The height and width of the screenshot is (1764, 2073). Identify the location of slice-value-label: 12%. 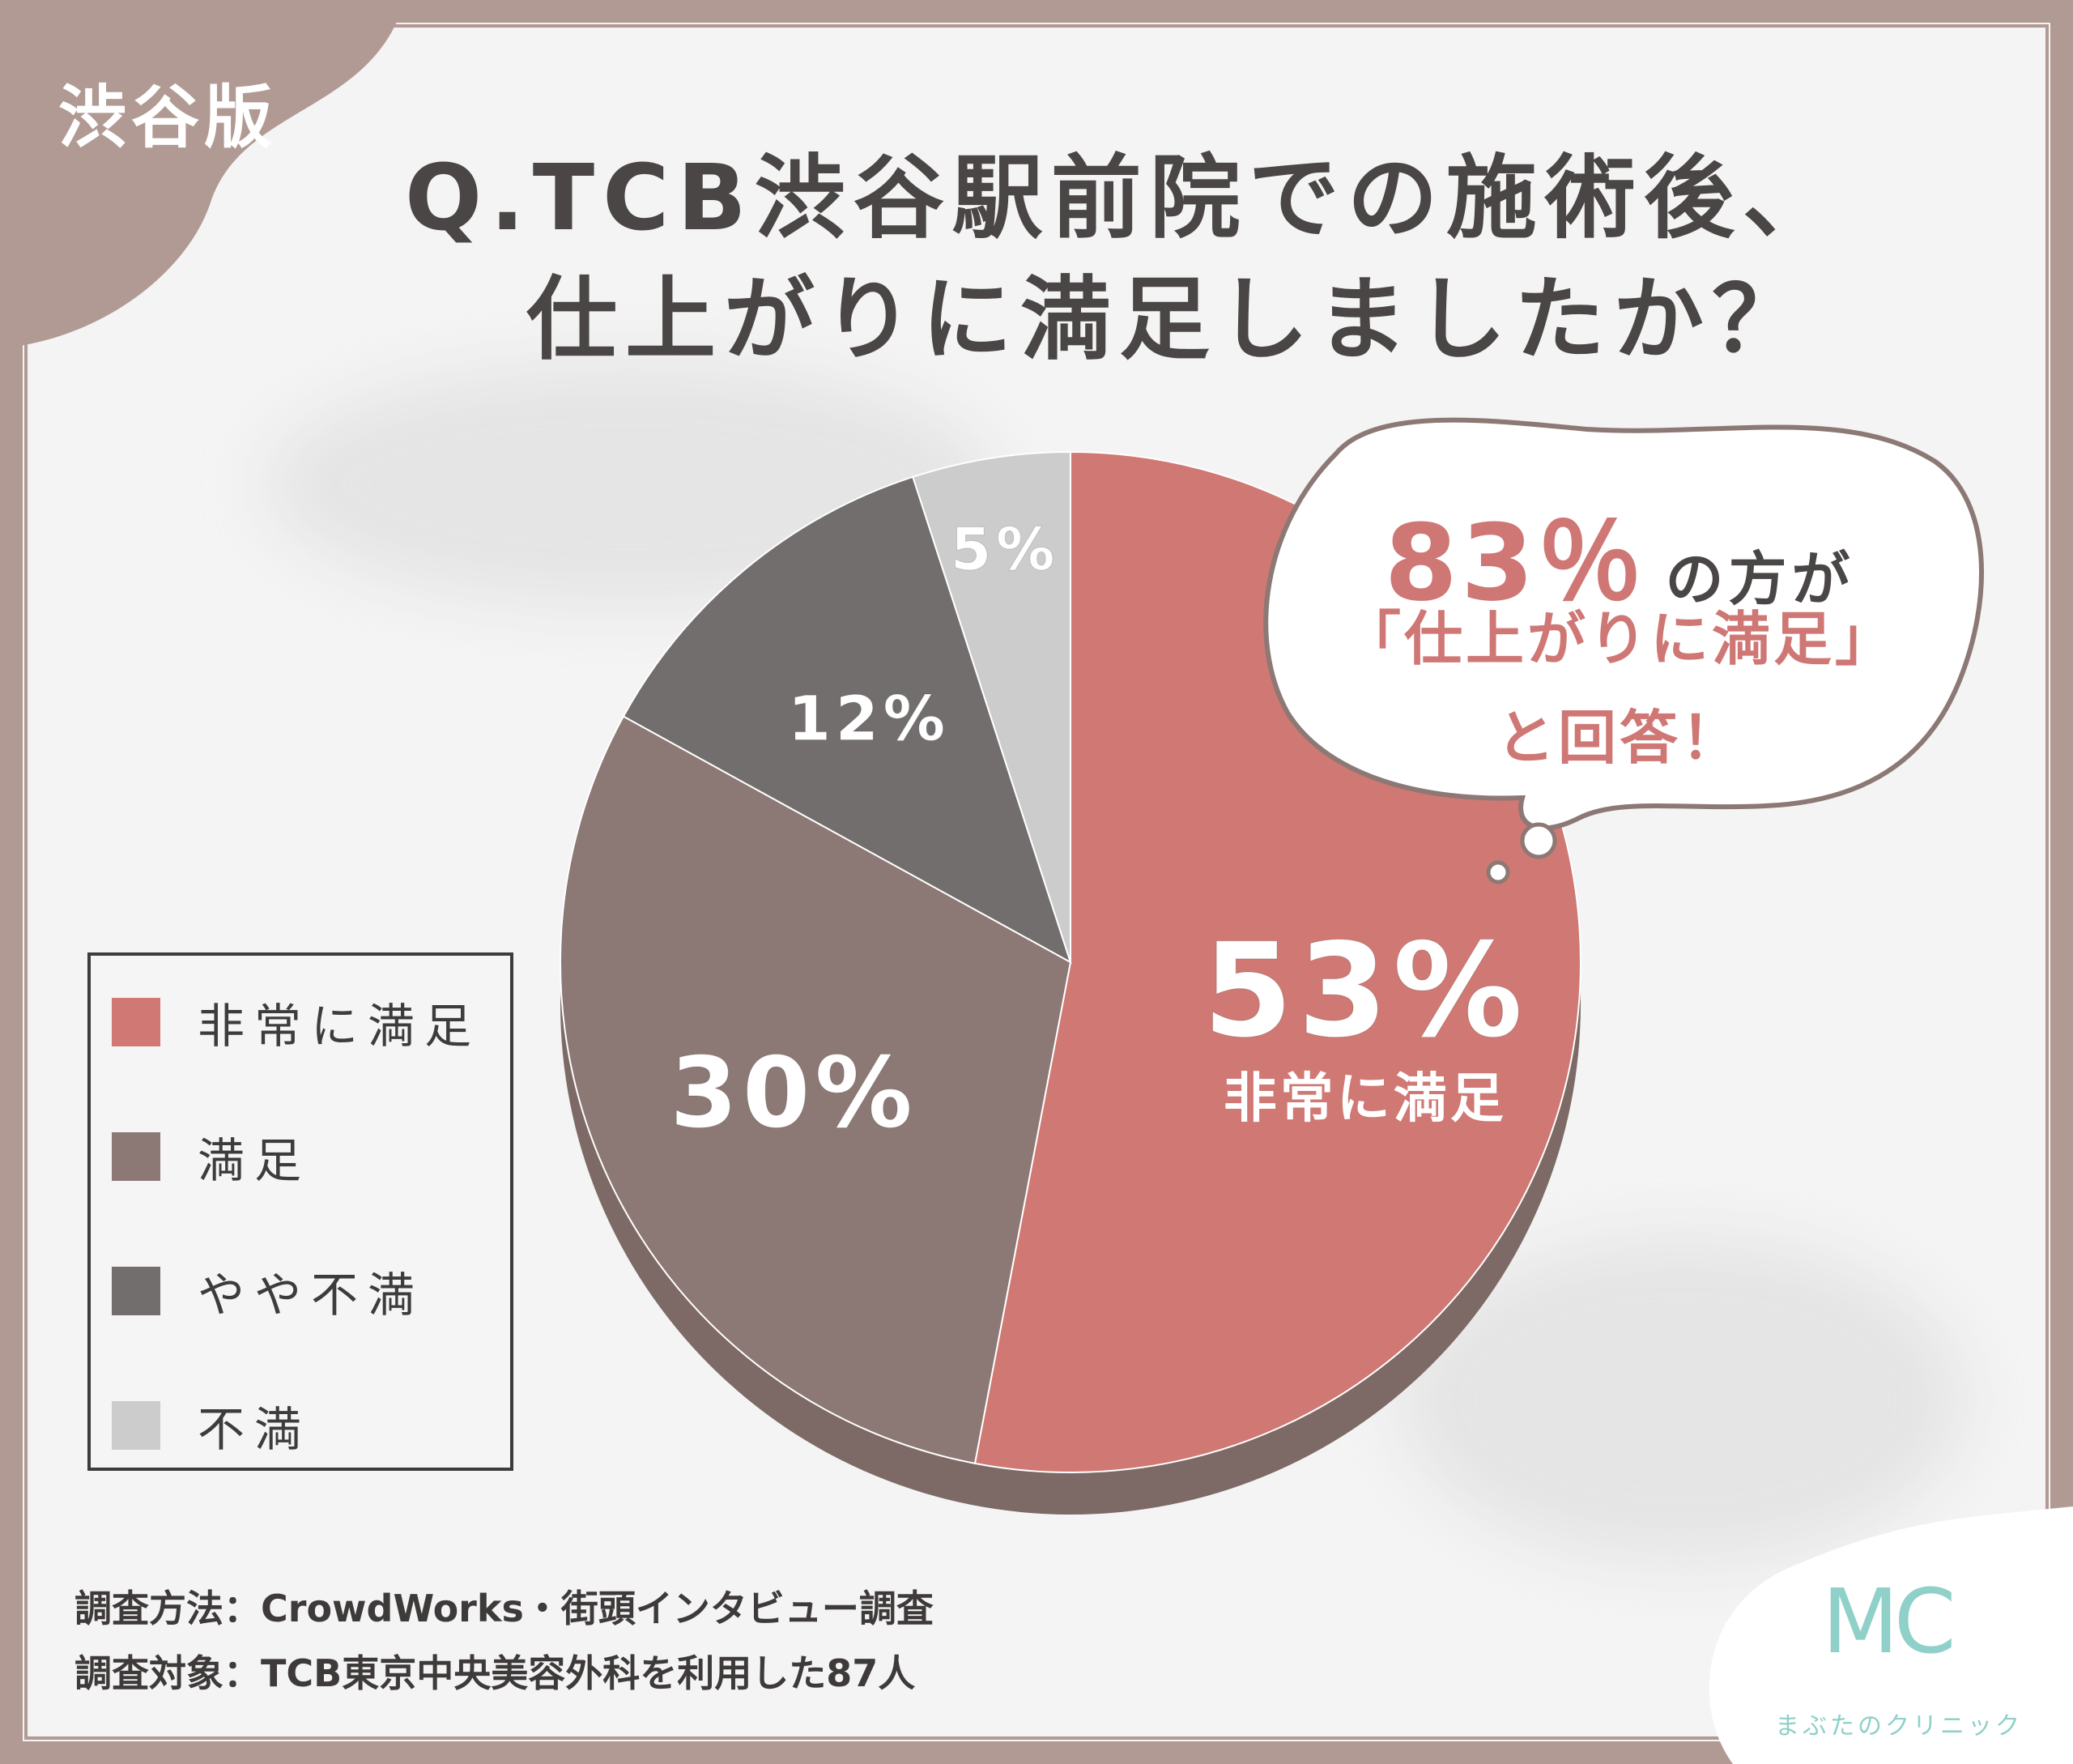
(869, 719).